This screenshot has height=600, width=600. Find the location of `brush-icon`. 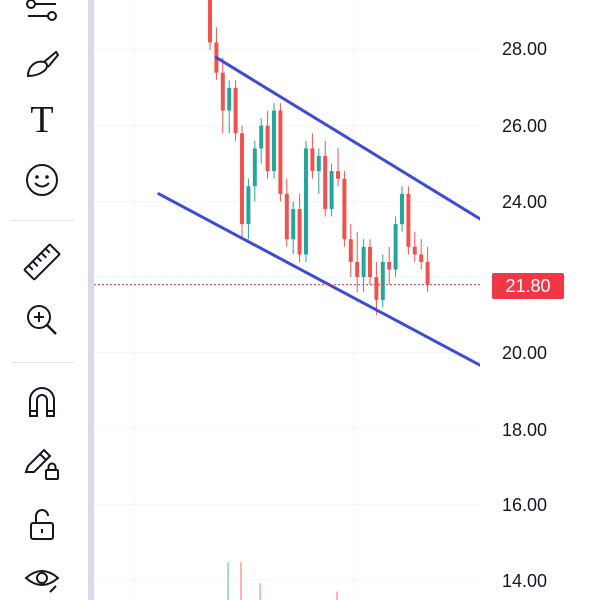

brush-icon is located at coordinates (43, 64).